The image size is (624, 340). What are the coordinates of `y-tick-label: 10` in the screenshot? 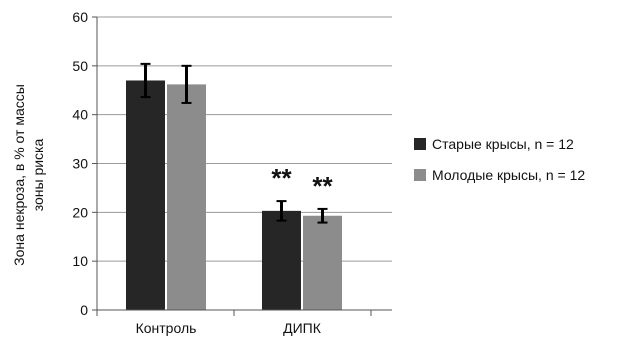 It's located at (80, 261).